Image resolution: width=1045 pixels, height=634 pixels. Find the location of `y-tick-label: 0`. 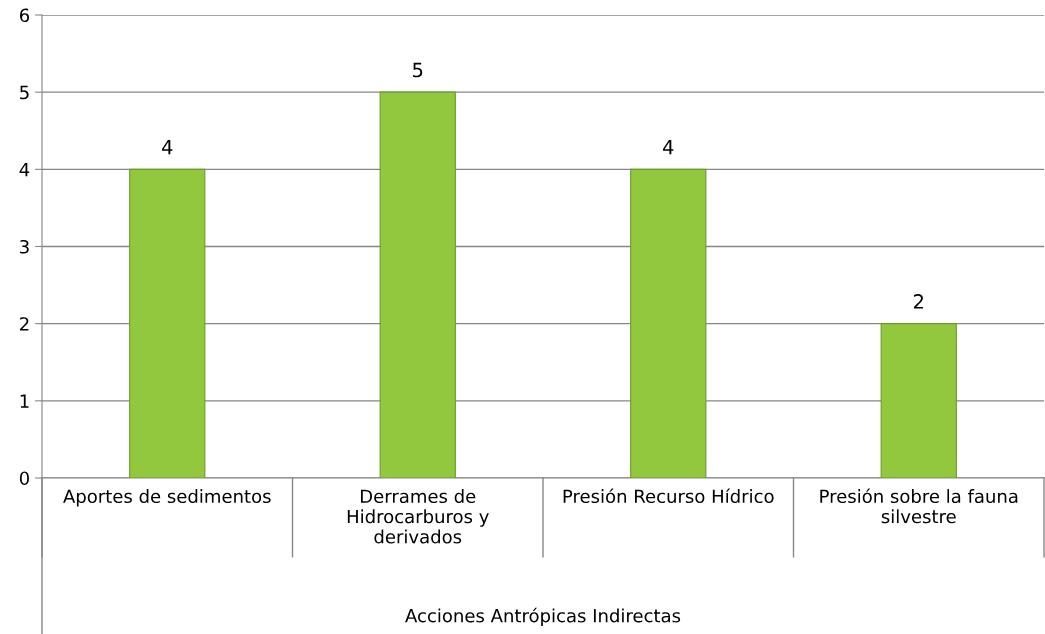

y-tick-label: 0 is located at coordinates (24, 478).